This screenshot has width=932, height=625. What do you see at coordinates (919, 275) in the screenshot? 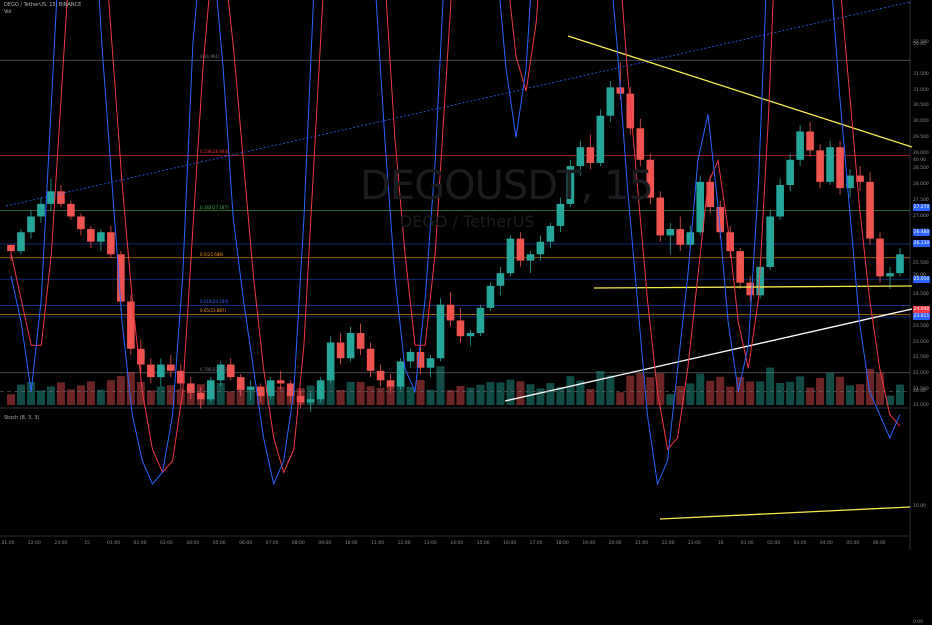
I see `stoch-axis-label: 30.00` at bounding box center [919, 275].